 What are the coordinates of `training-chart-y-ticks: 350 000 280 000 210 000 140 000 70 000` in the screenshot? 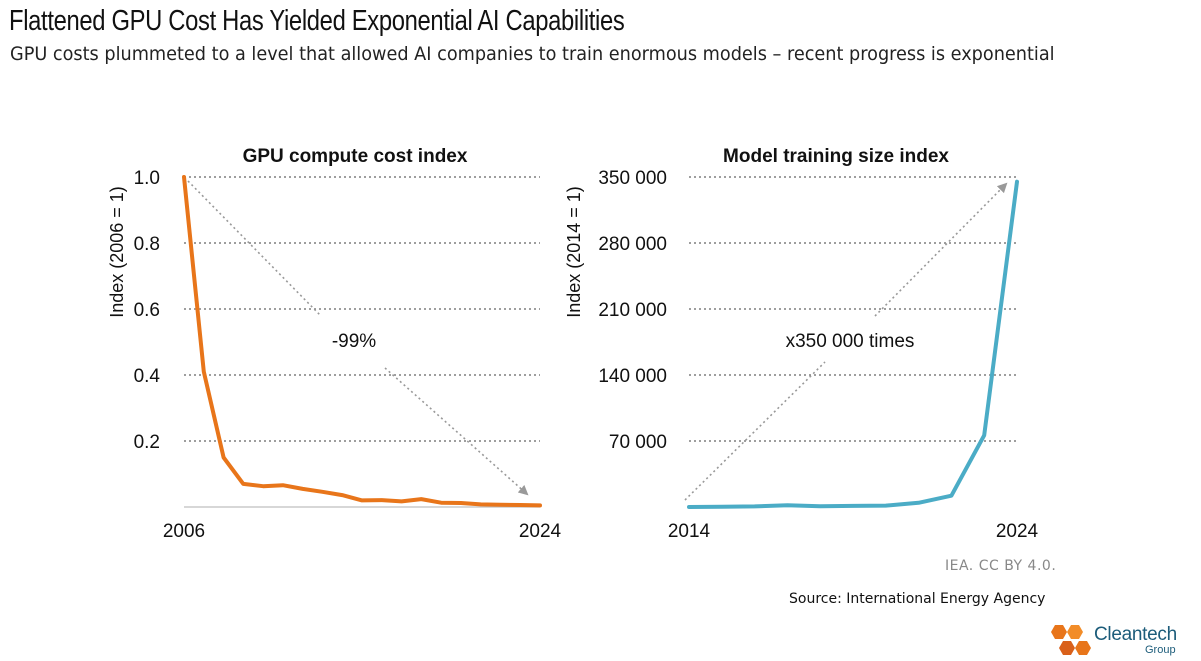 It's located at (632, 310).